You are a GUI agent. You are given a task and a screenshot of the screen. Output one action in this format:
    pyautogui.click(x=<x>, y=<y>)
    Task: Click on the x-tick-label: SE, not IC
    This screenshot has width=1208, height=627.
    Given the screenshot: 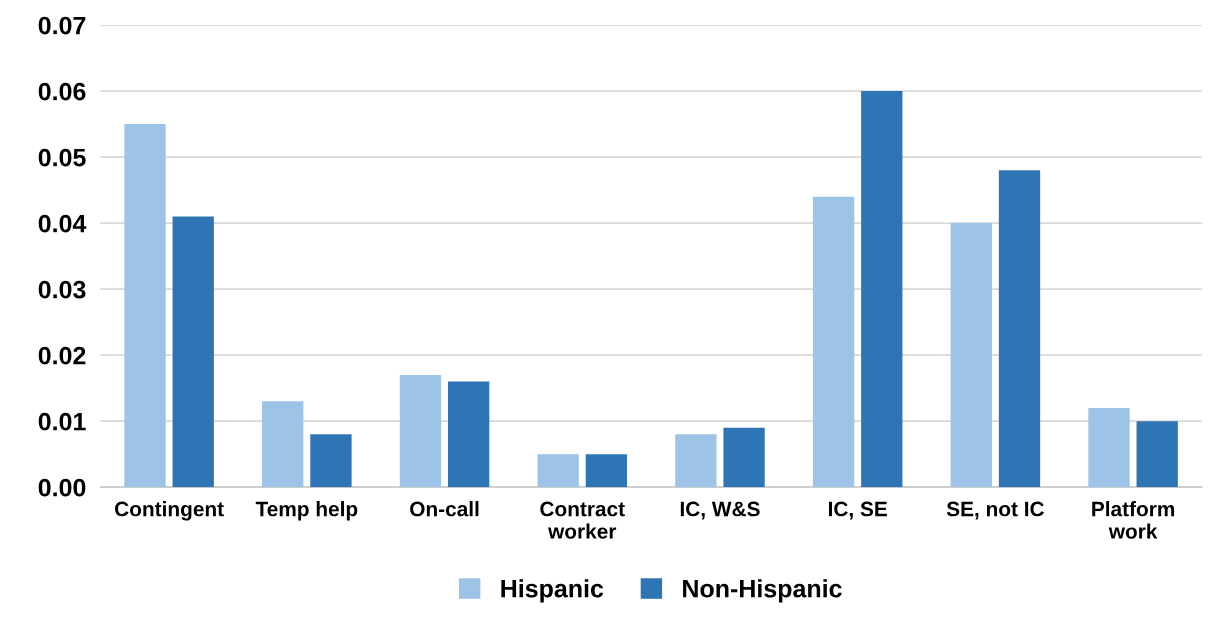 What is the action you would take?
    pyautogui.click(x=995, y=510)
    